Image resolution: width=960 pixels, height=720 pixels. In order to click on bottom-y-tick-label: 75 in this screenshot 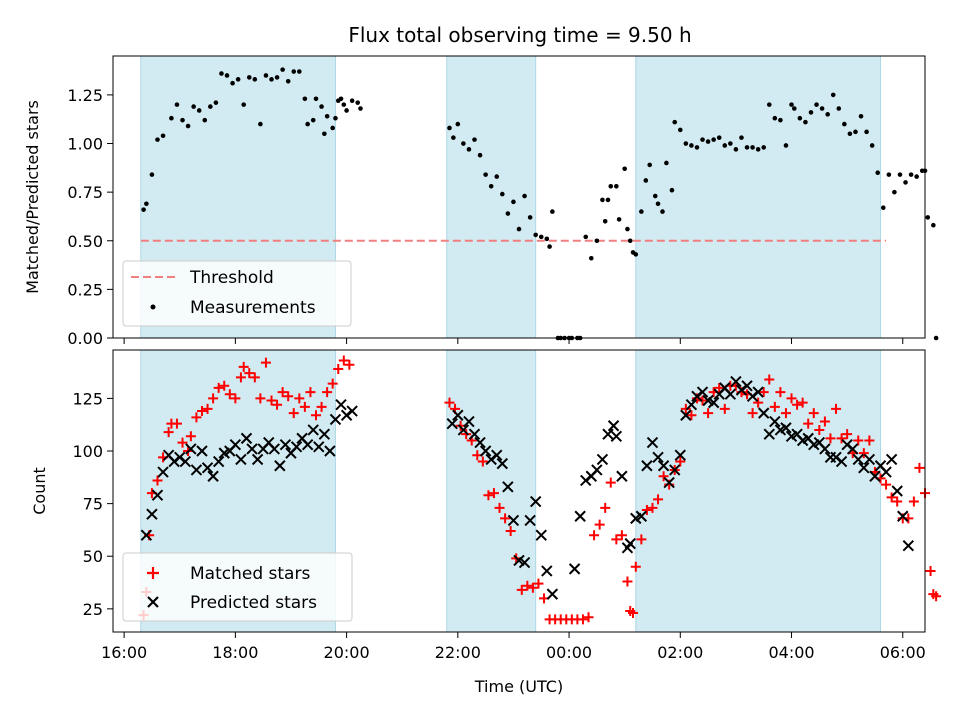, I will do `click(93, 504)`.